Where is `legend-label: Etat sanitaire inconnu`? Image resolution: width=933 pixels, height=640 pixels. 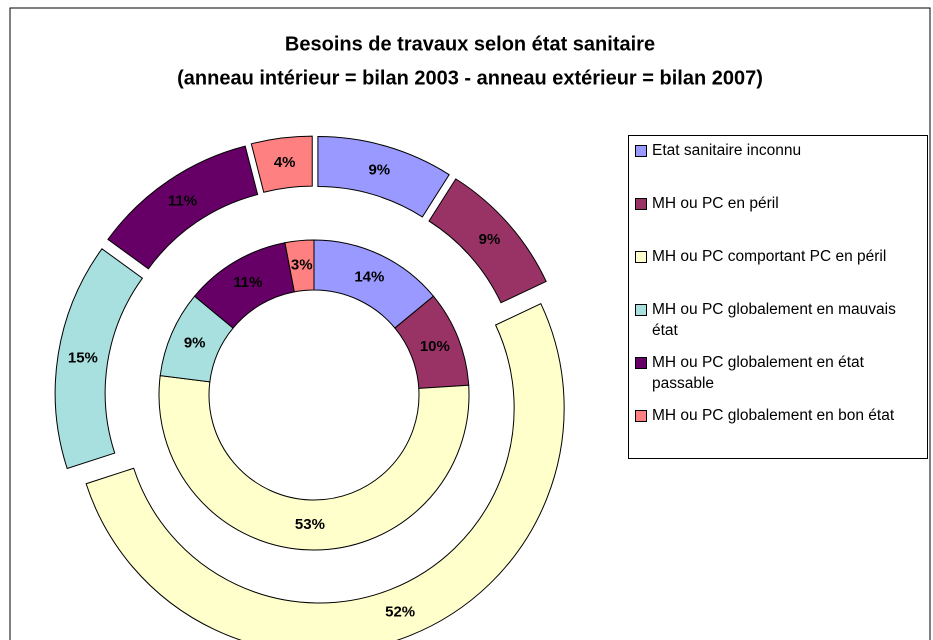
legend-label: Etat sanitaire inconnu is located at coordinates (727, 150).